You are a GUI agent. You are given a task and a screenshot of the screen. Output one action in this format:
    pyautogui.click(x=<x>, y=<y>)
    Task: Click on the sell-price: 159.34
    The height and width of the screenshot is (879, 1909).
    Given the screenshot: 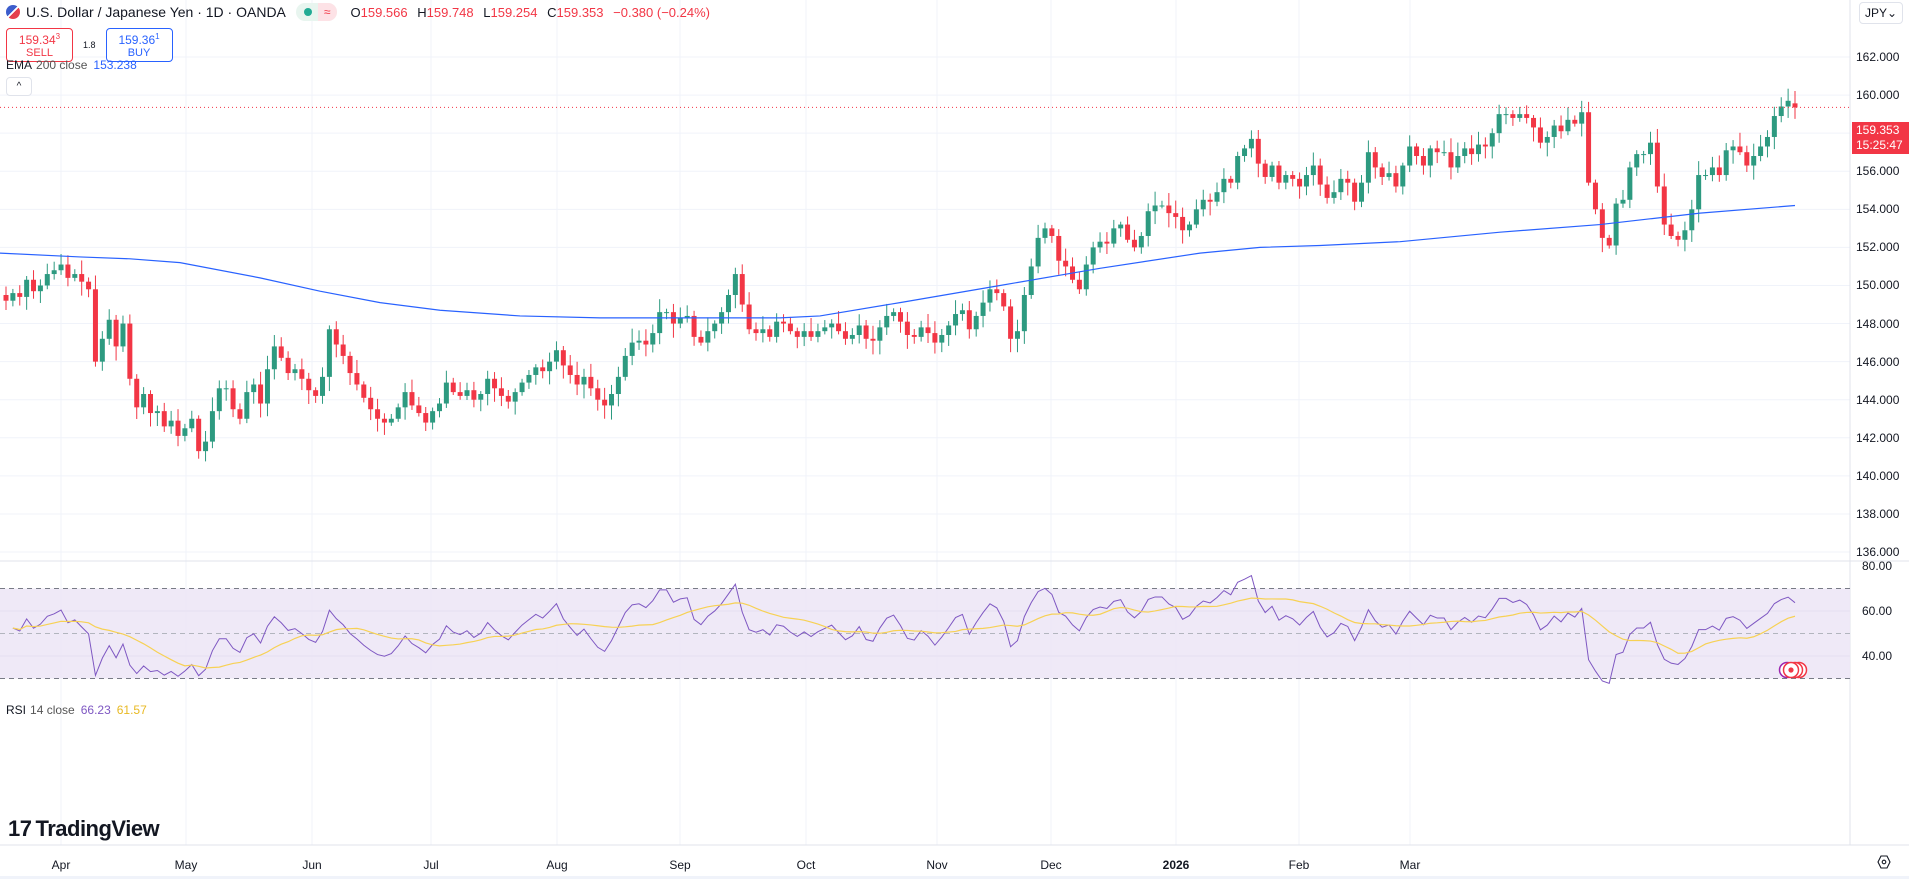 What is the action you would take?
    pyautogui.click(x=37, y=40)
    